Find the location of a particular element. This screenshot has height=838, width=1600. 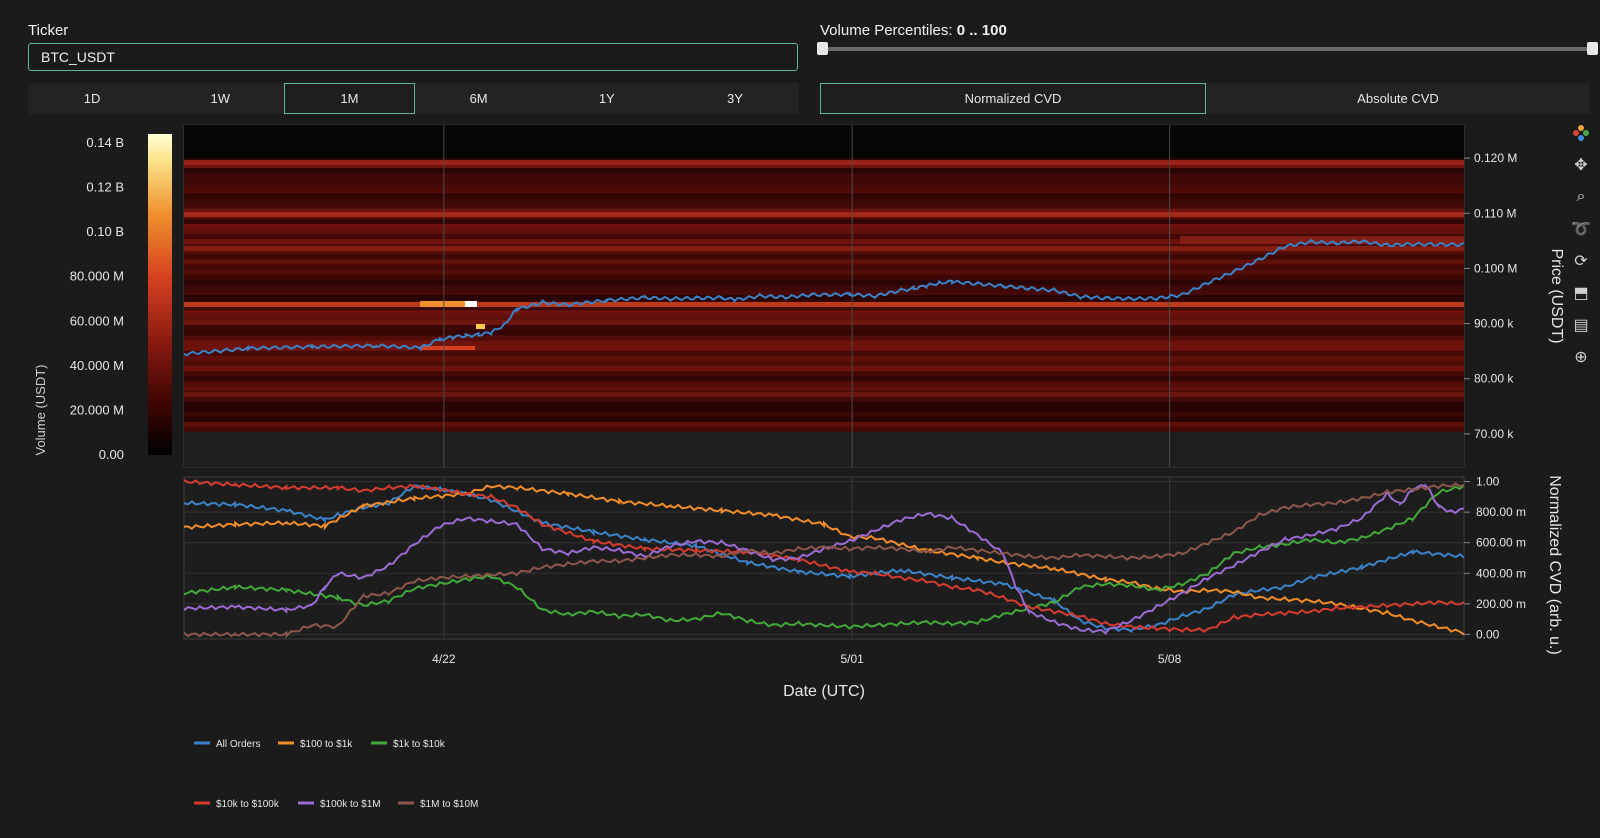

colorbar-tick-label: 0.12 B is located at coordinates (105, 187).